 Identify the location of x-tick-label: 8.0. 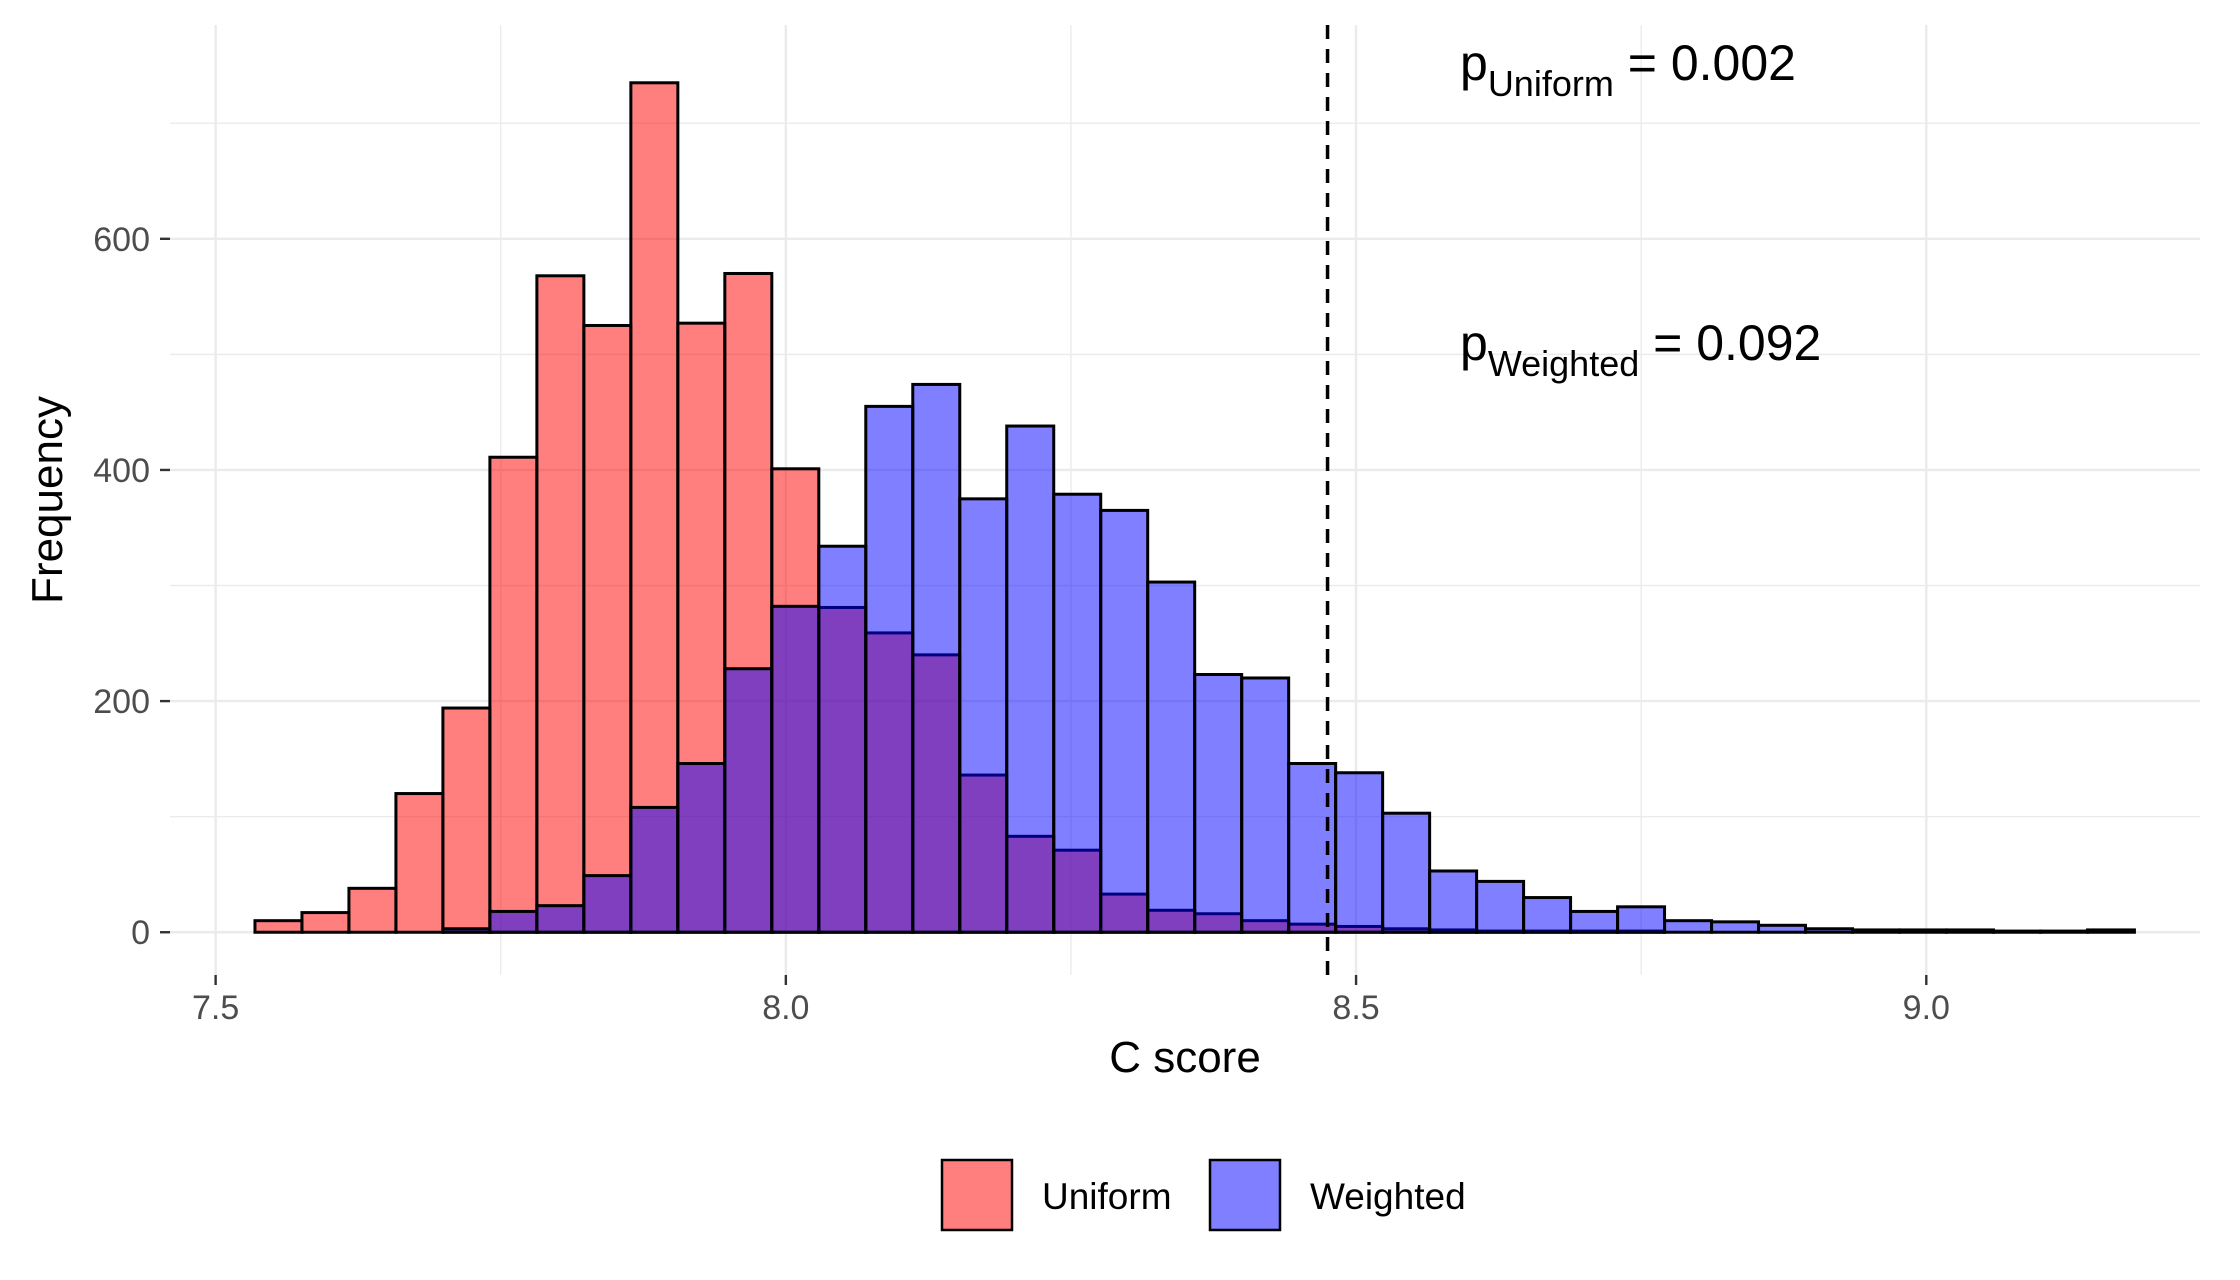
(785, 1008).